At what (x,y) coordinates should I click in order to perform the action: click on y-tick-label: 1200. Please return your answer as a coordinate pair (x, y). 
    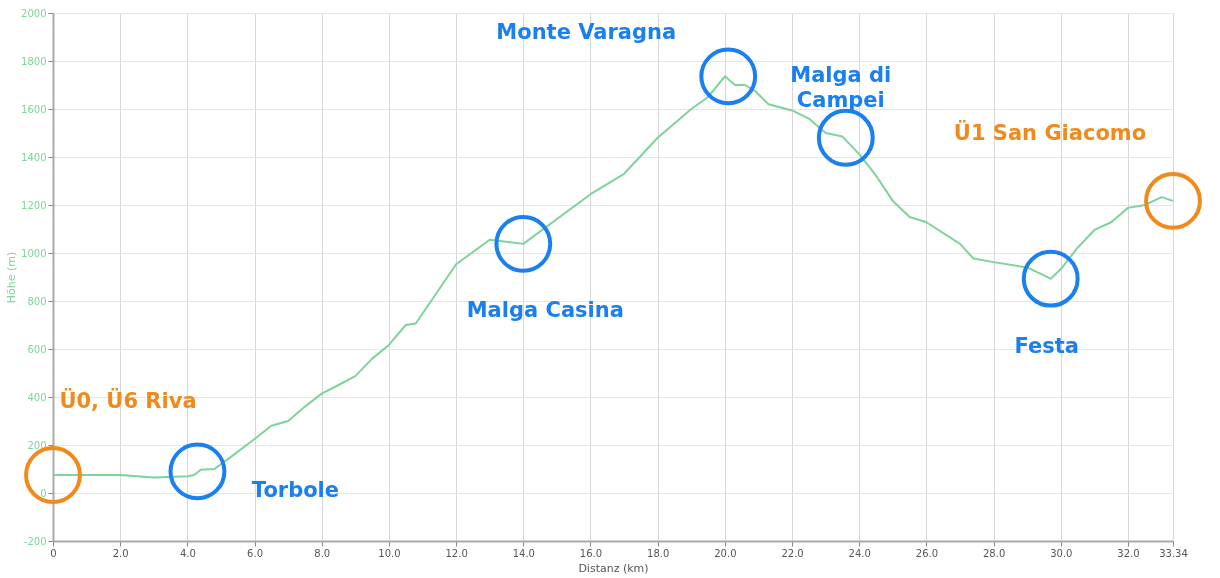
    Looking at the image, I should click on (34, 205).